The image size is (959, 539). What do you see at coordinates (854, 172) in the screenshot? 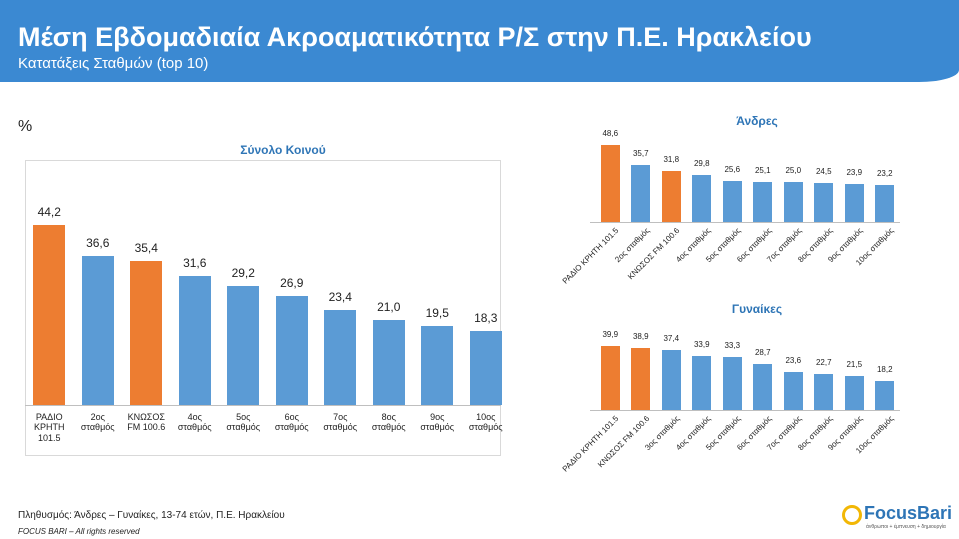
I see `value-label: 23,9` at bounding box center [854, 172].